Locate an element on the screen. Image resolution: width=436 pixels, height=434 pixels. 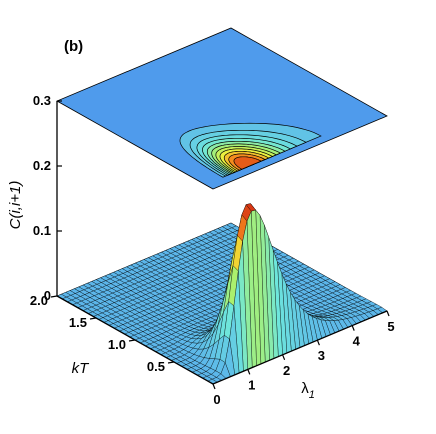
y-tick-label: 1.5 is located at coordinates (78, 322).